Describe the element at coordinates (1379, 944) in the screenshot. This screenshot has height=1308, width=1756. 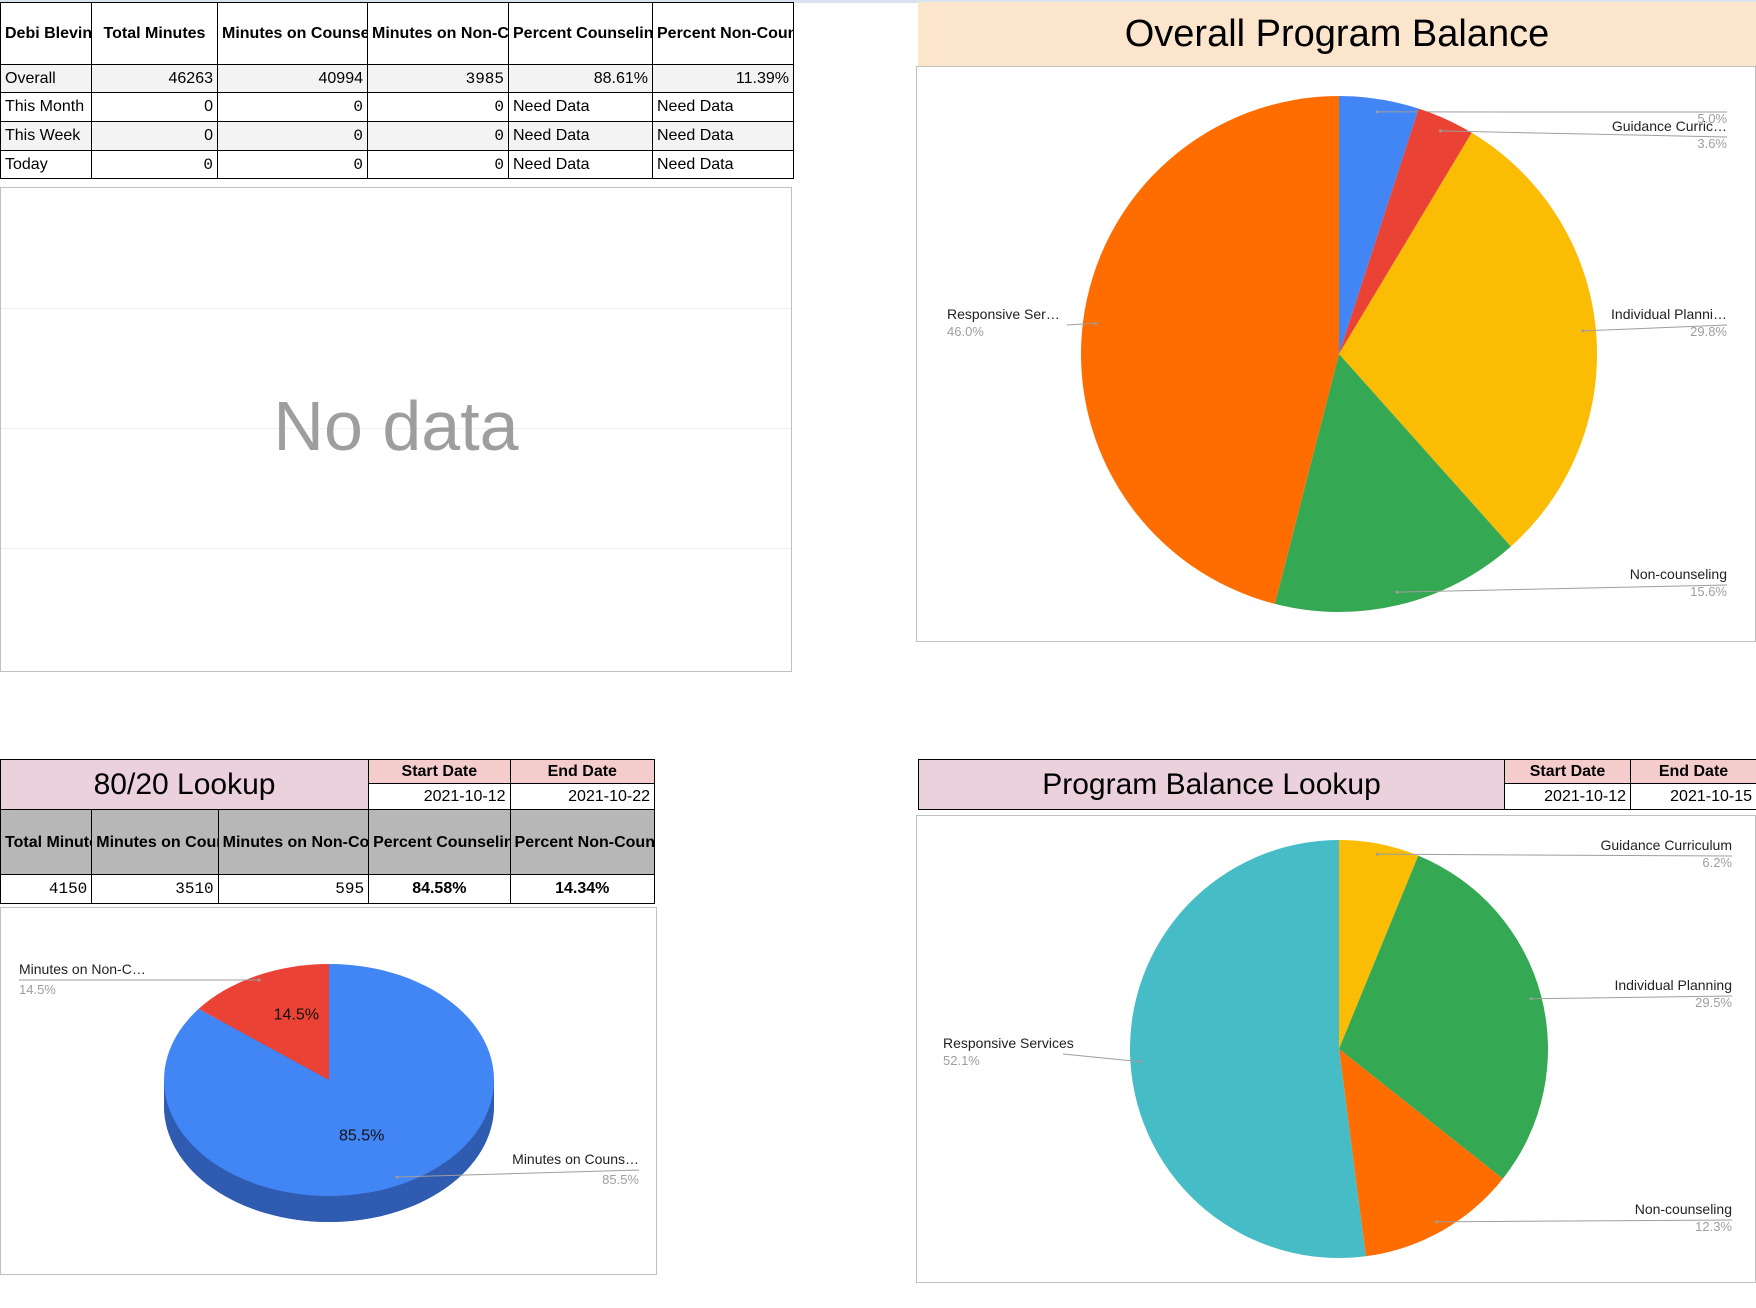
I see `pie-slice-guidance-curriculum` at that location.